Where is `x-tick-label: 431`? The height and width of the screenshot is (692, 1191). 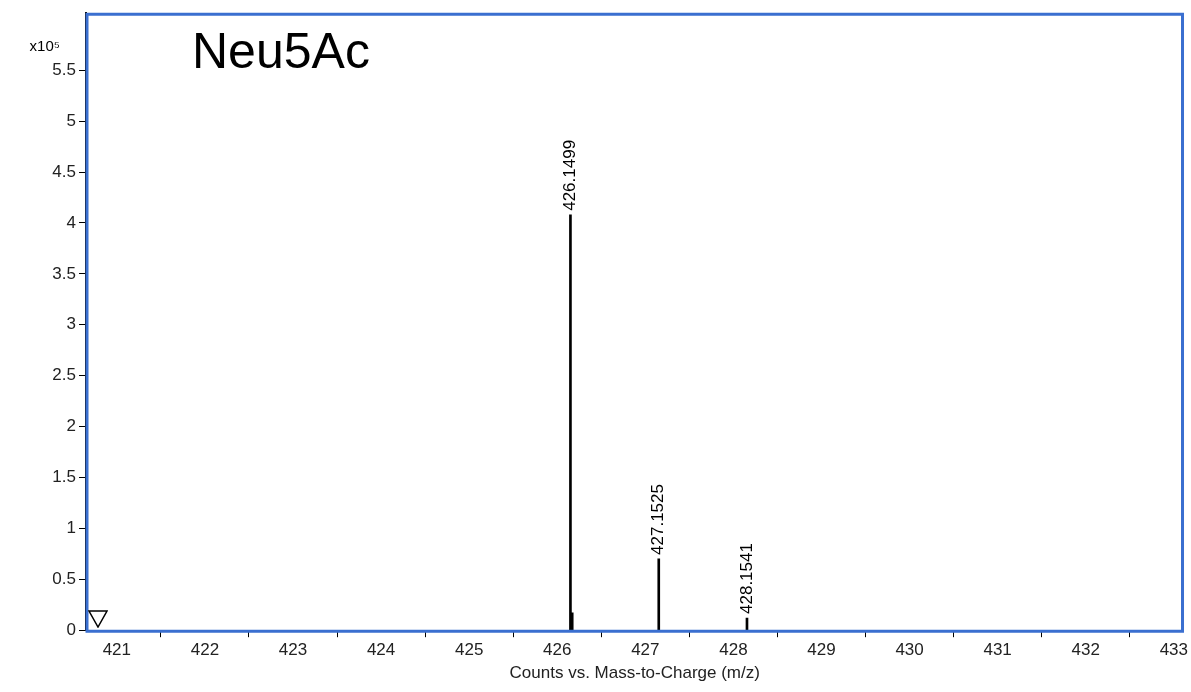
x-tick-label: 431 is located at coordinates (997, 650).